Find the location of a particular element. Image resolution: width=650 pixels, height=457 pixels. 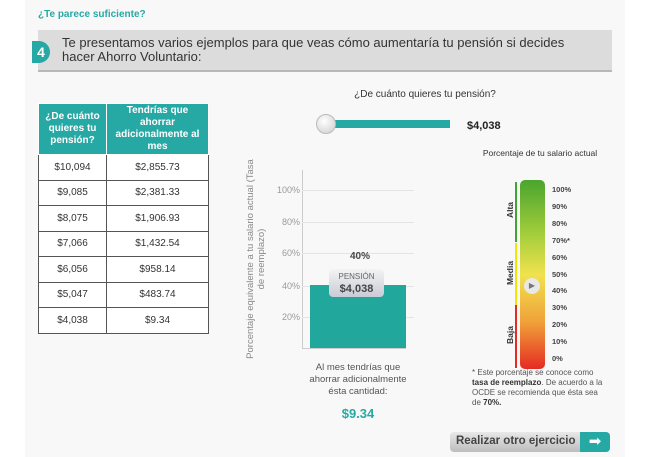

slider-value: $4,038 is located at coordinates (484, 126).